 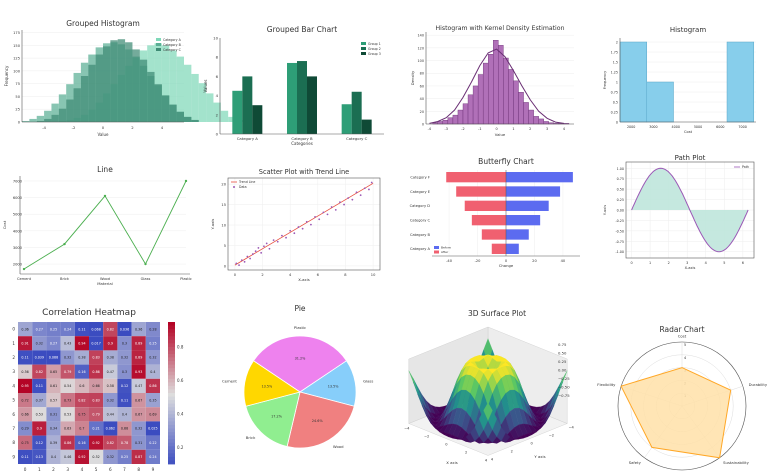 I want to click on heatmap-value: 0.9, so click(x=39, y=429).